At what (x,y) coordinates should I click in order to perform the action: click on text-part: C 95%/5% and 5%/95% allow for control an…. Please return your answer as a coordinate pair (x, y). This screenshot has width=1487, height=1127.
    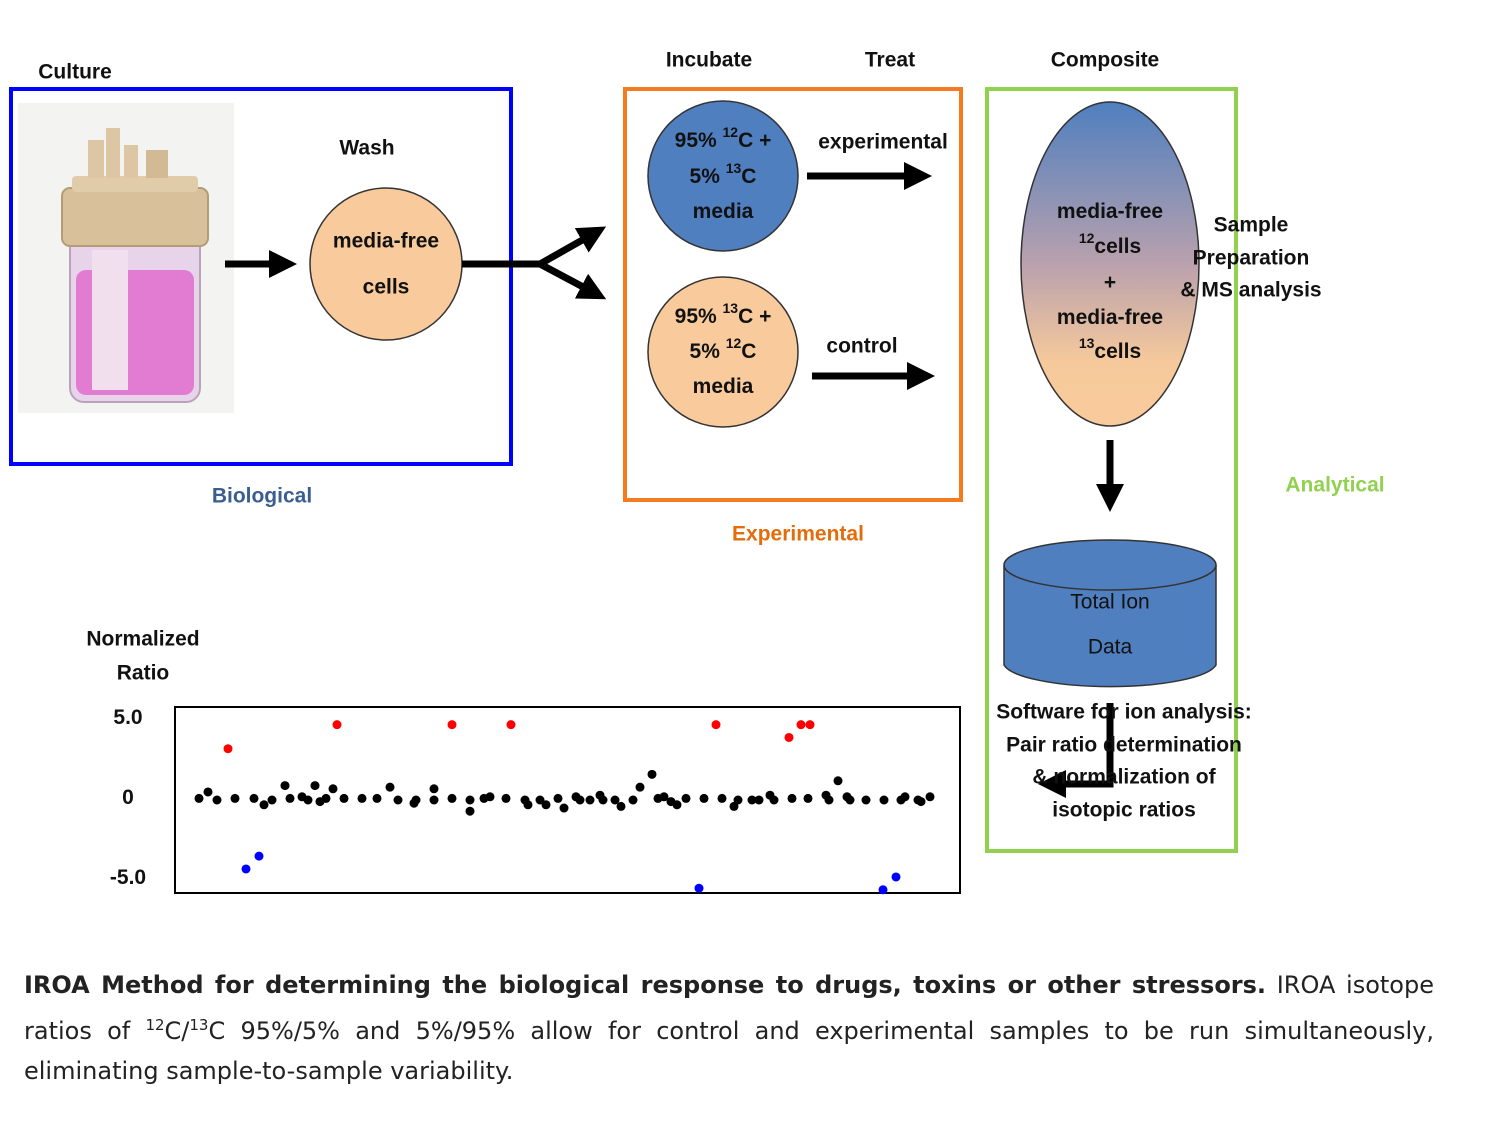
    Looking at the image, I should click on (729, 1051).